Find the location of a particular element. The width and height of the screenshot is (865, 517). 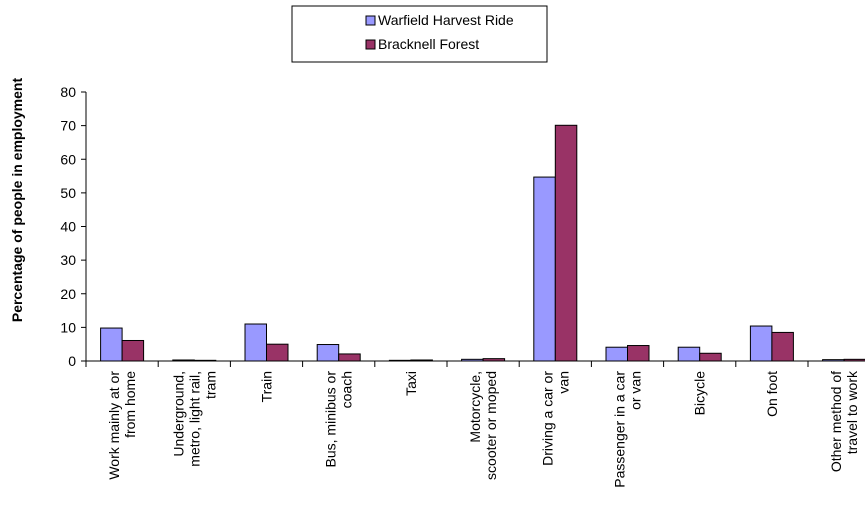

y-tick-label: 10 is located at coordinates (68, 327).